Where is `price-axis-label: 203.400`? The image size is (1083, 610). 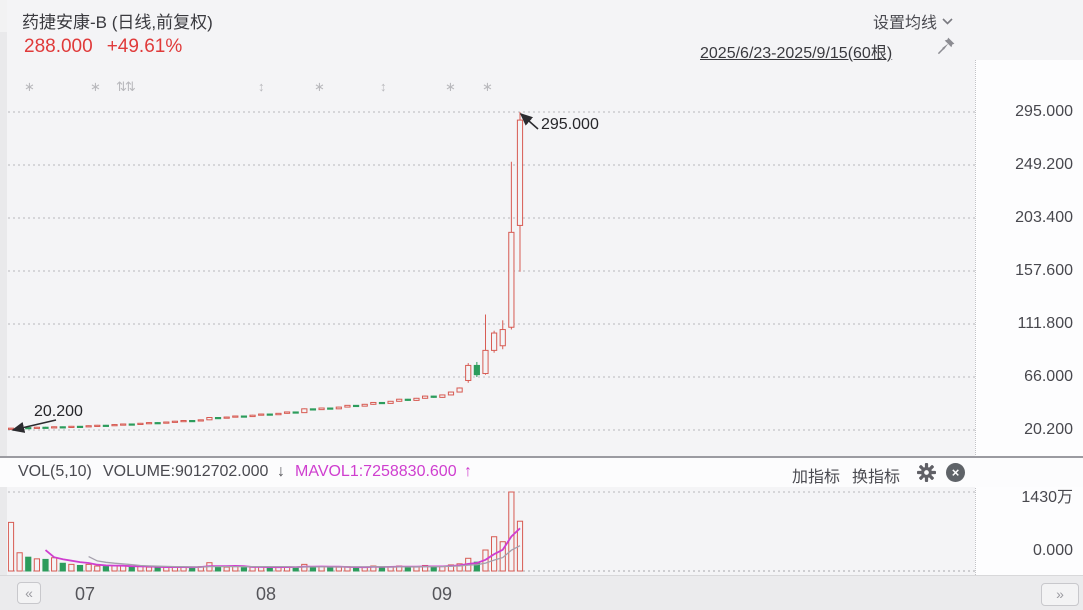 price-axis-label: 203.400 is located at coordinates (1044, 217).